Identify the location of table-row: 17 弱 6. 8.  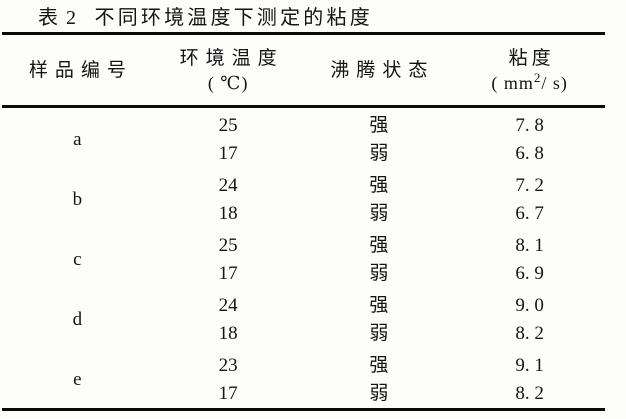
(303, 154).